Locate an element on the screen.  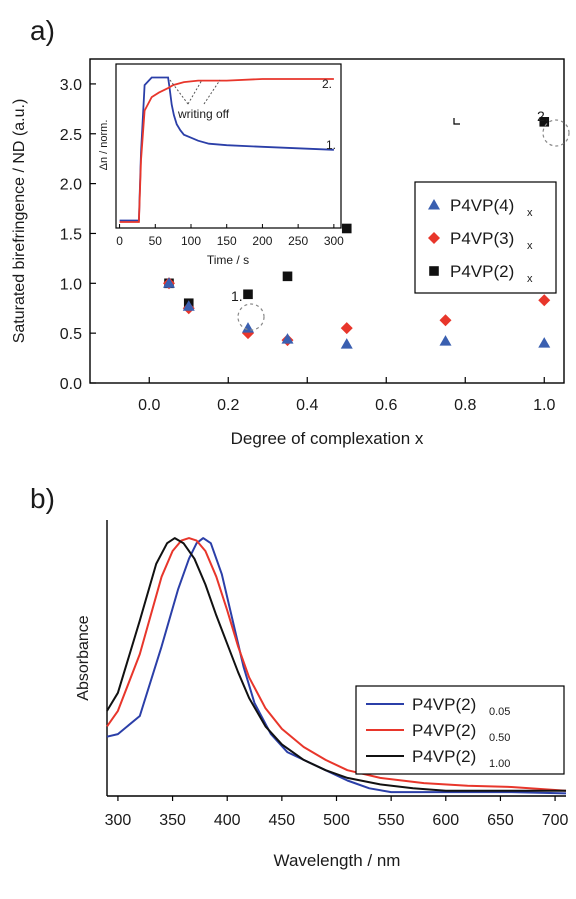
inset-x-tick-label: 100 is located at coordinates (191, 241).